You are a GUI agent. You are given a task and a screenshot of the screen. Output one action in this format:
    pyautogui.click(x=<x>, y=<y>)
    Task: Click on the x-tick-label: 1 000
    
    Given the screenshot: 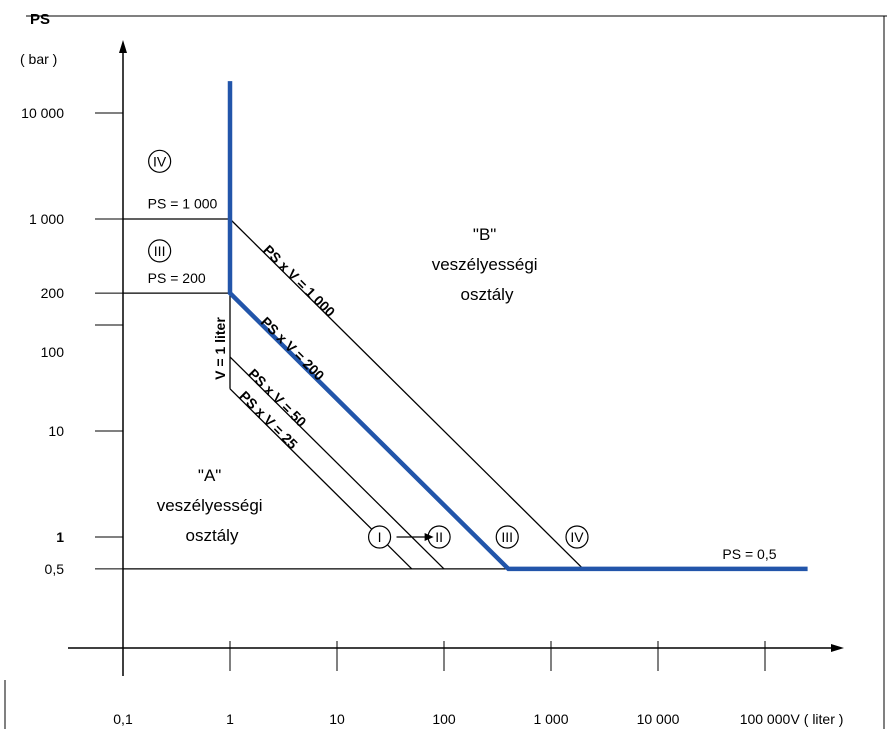 What is the action you would take?
    pyautogui.click(x=550, y=719)
    